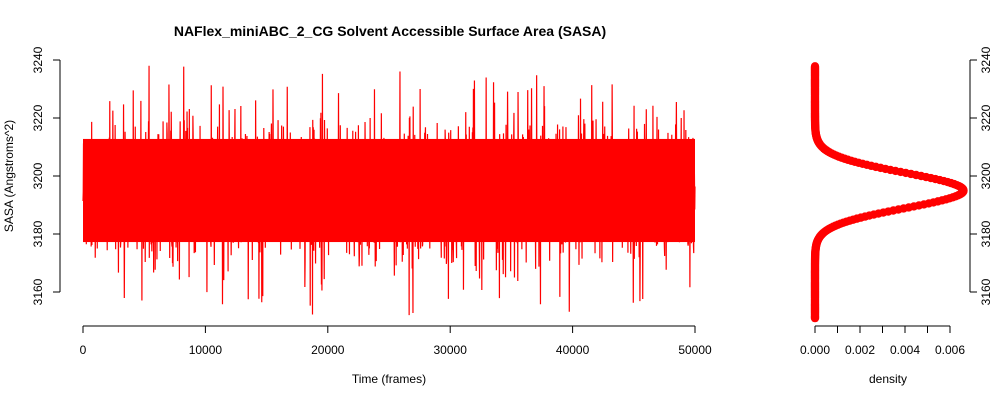  Describe the element at coordinates (815, 66) in the screenshot. I see `density-point` at that location.